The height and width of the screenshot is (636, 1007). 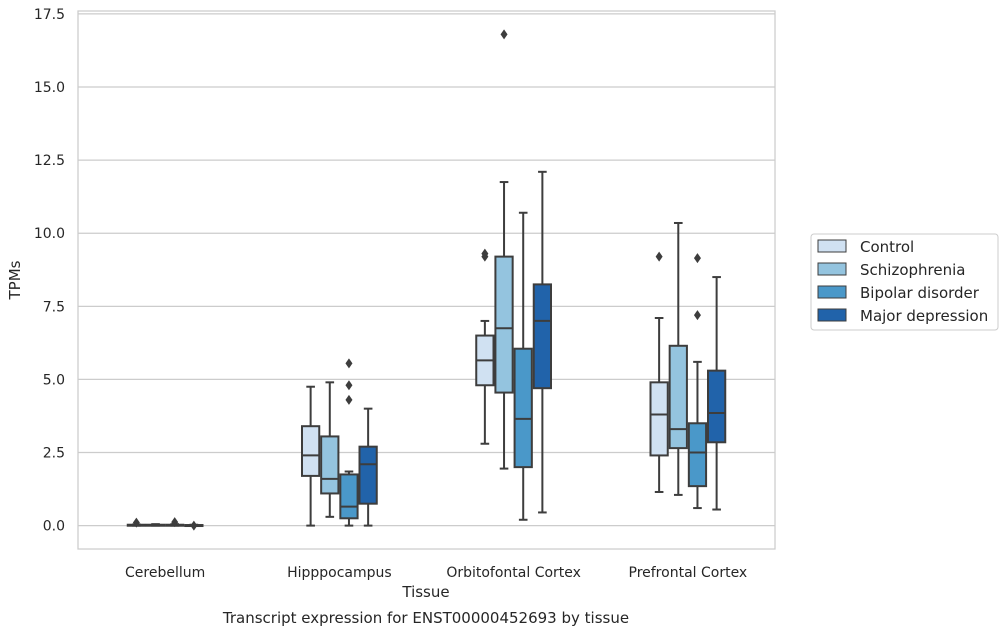 I want to click on x-tick-label: Cerebellum, so click(x=165, y=573).